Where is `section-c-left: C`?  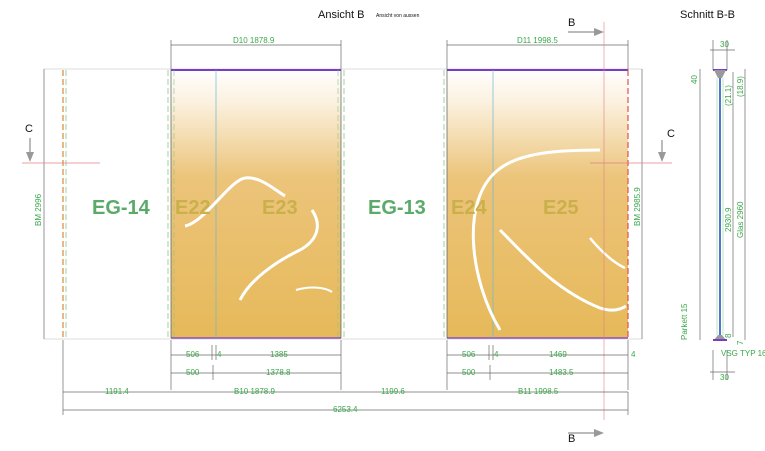 section-c-left: C is located at coordinates (61, 143).